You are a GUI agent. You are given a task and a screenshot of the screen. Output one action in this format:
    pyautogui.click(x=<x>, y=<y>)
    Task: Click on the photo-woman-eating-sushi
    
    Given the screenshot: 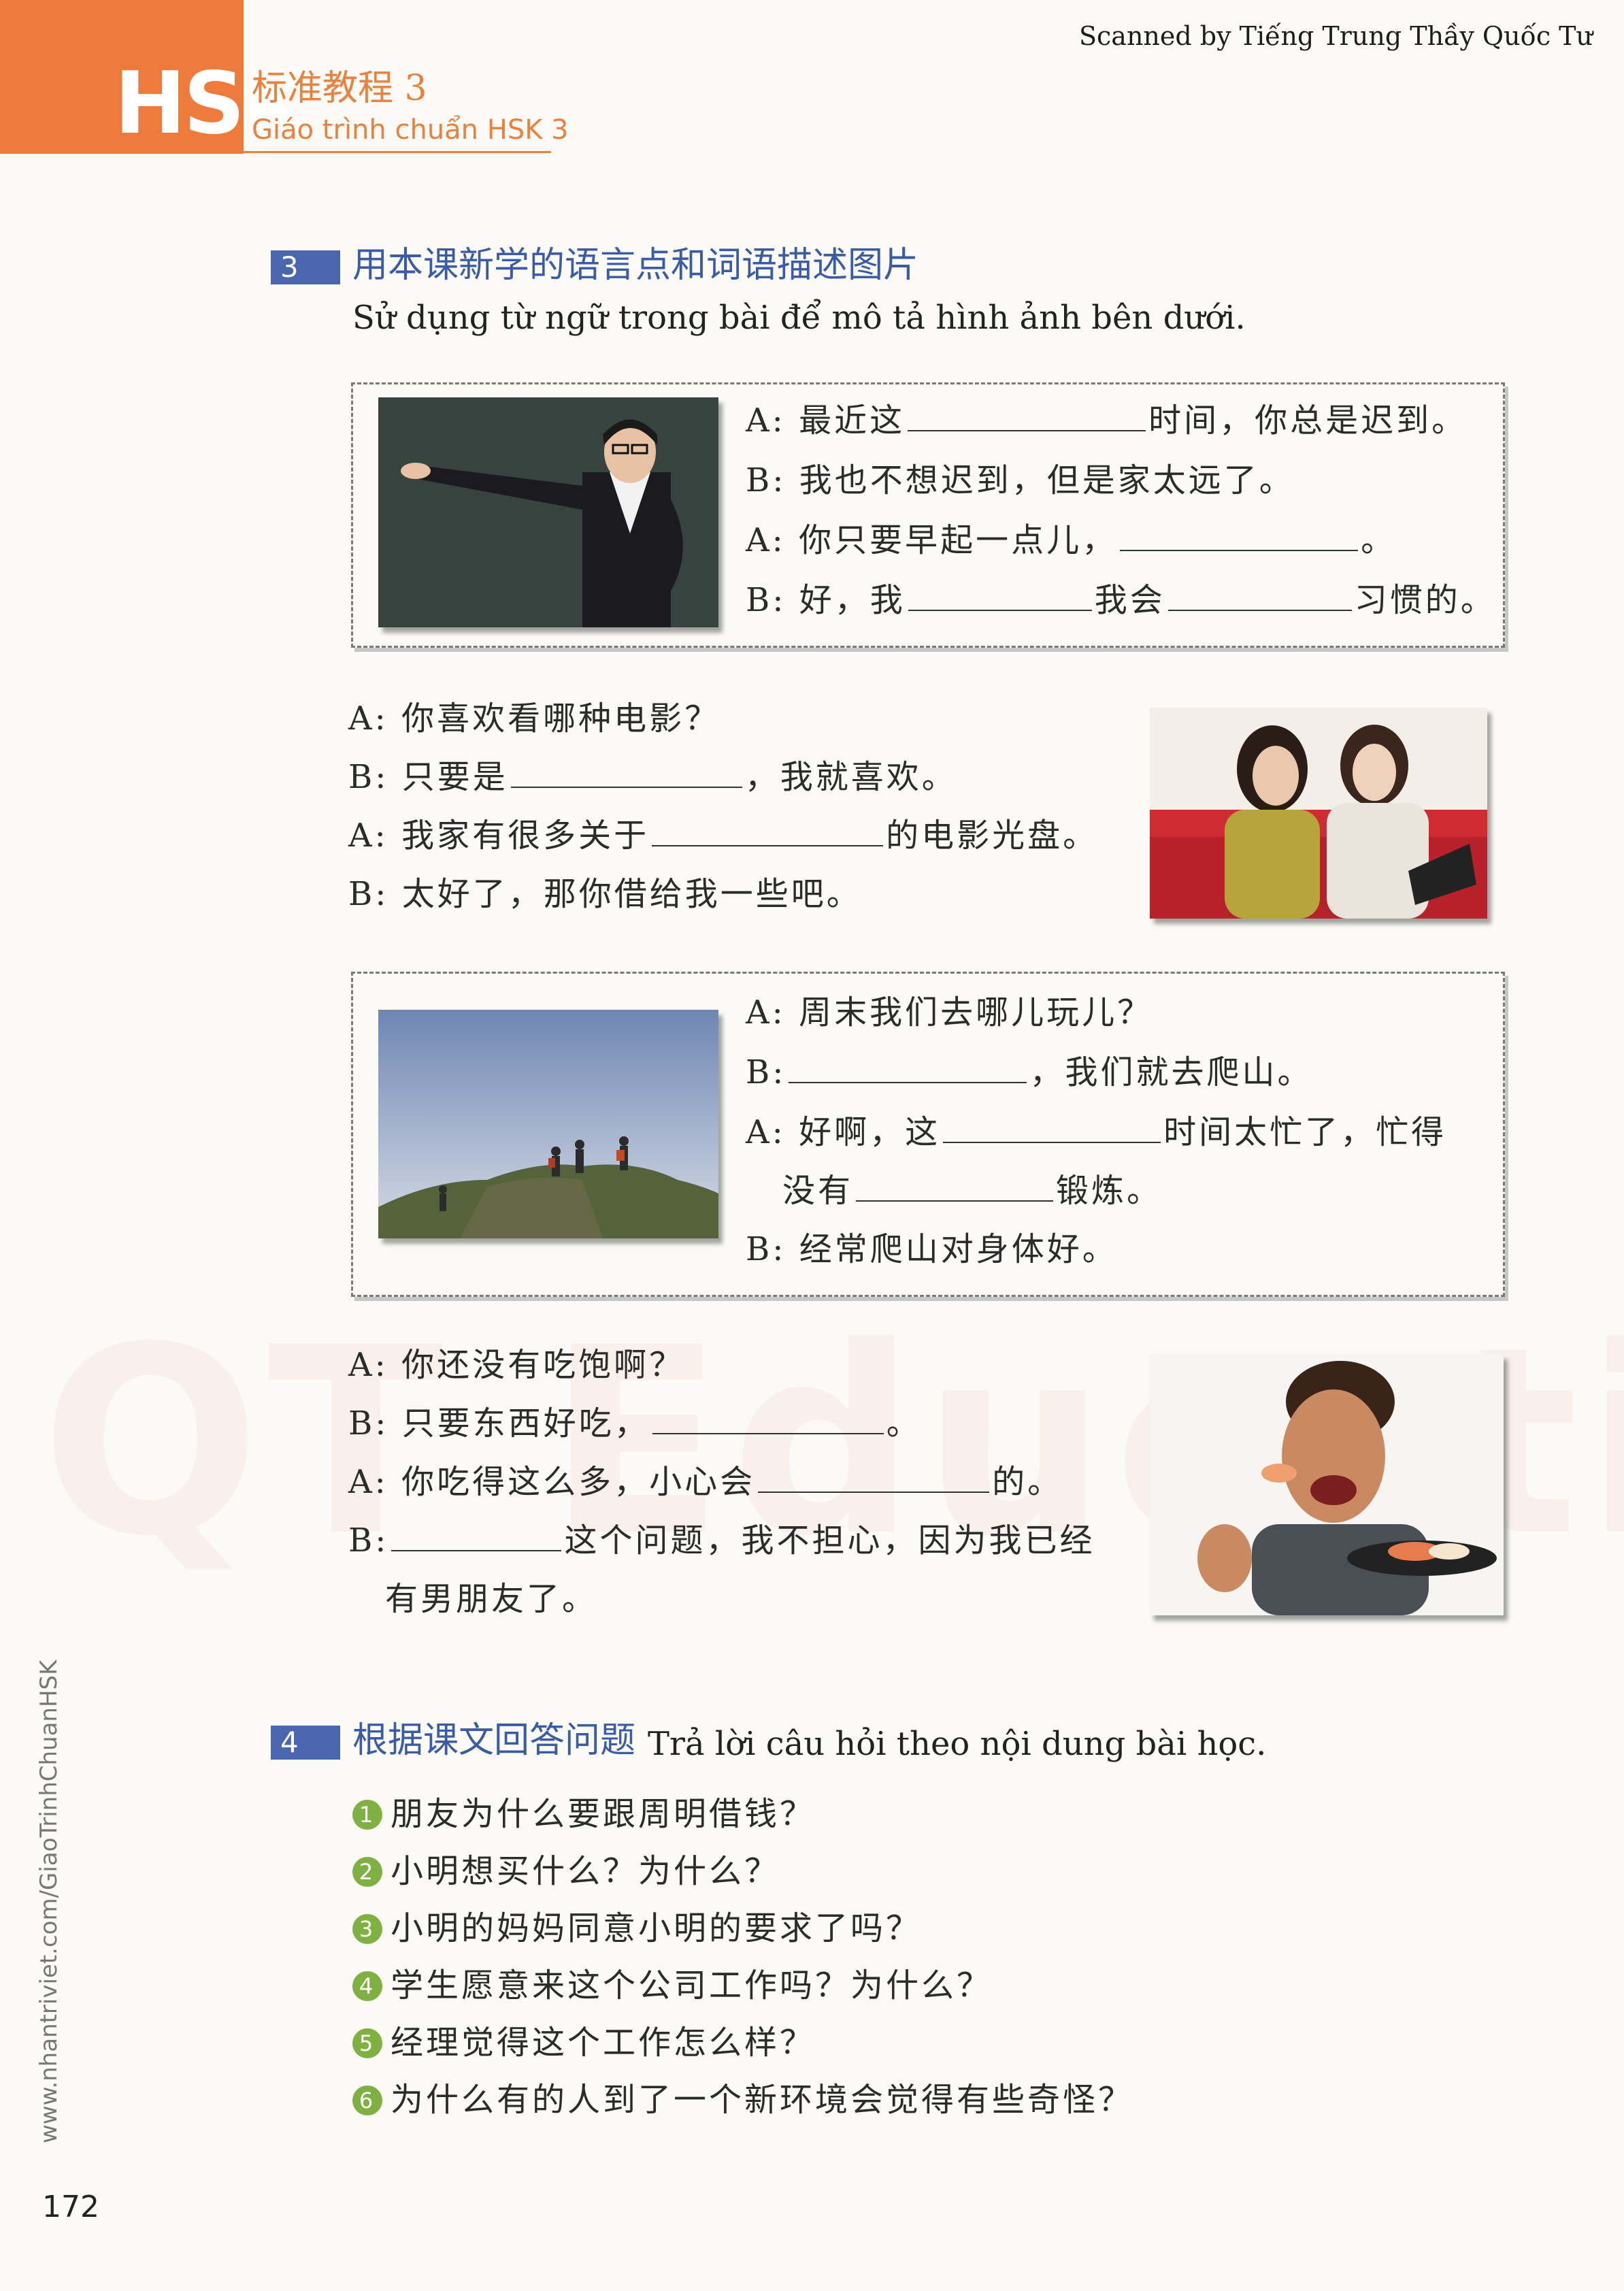 What is the action you would take?
    pyautogui.click(x=1327, y=1485)
    